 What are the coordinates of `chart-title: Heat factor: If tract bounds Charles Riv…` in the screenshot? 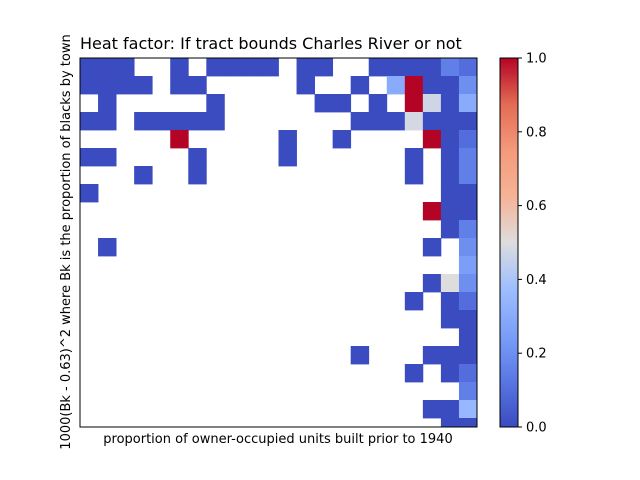 It's located at (271, 43).